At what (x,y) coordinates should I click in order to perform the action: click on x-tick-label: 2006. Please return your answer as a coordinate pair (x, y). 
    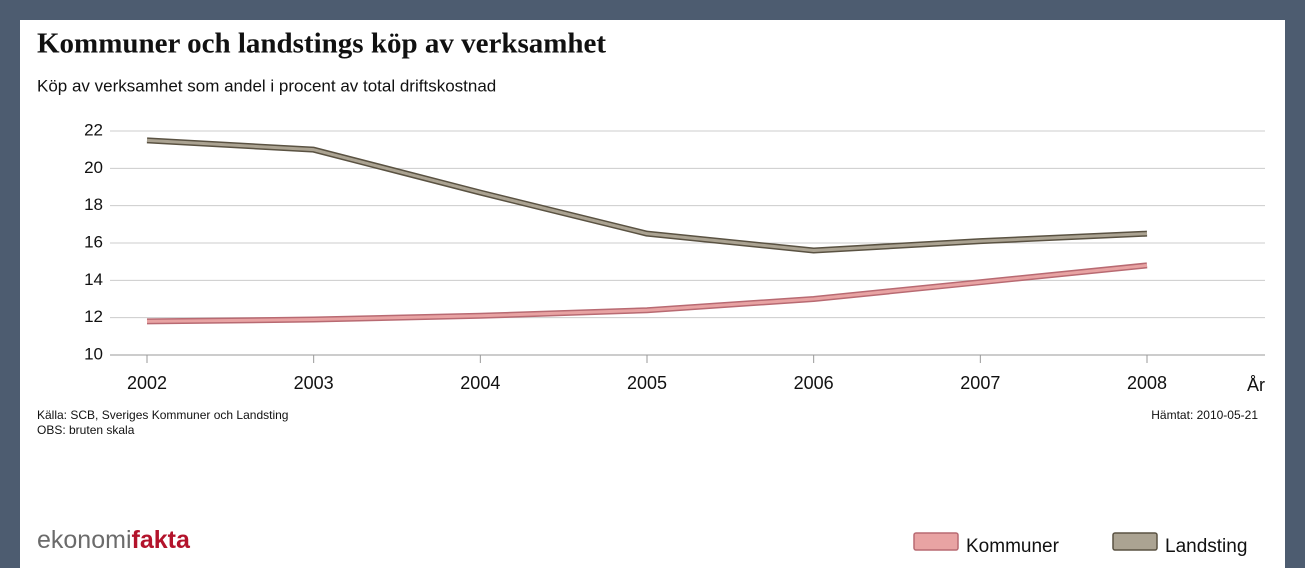
    Looking at the image, I should click on (814, 383).